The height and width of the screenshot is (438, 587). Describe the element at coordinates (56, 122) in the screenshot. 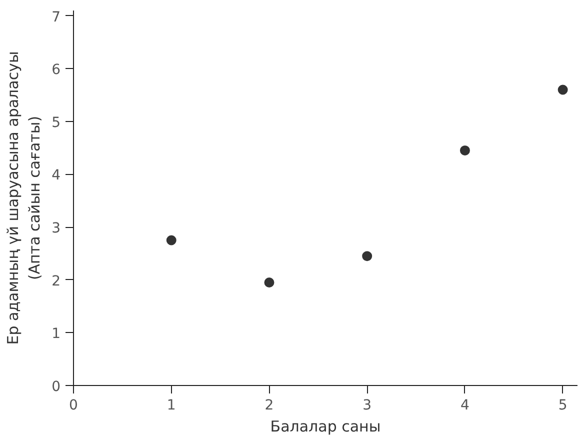

I see `y-tick-label: 5` at that location.